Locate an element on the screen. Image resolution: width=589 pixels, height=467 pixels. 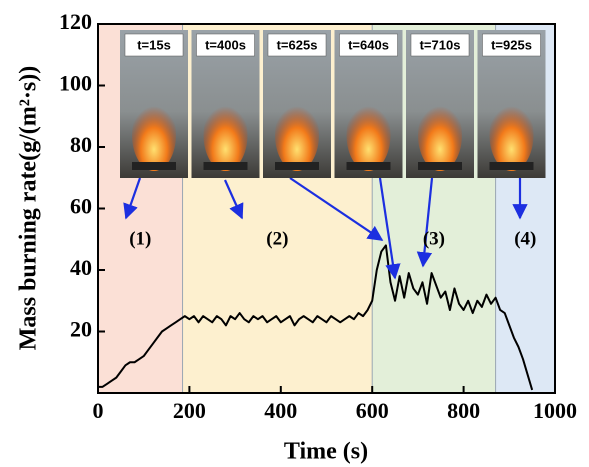
photo-label: t=710s is located at coordinates (440, 44).